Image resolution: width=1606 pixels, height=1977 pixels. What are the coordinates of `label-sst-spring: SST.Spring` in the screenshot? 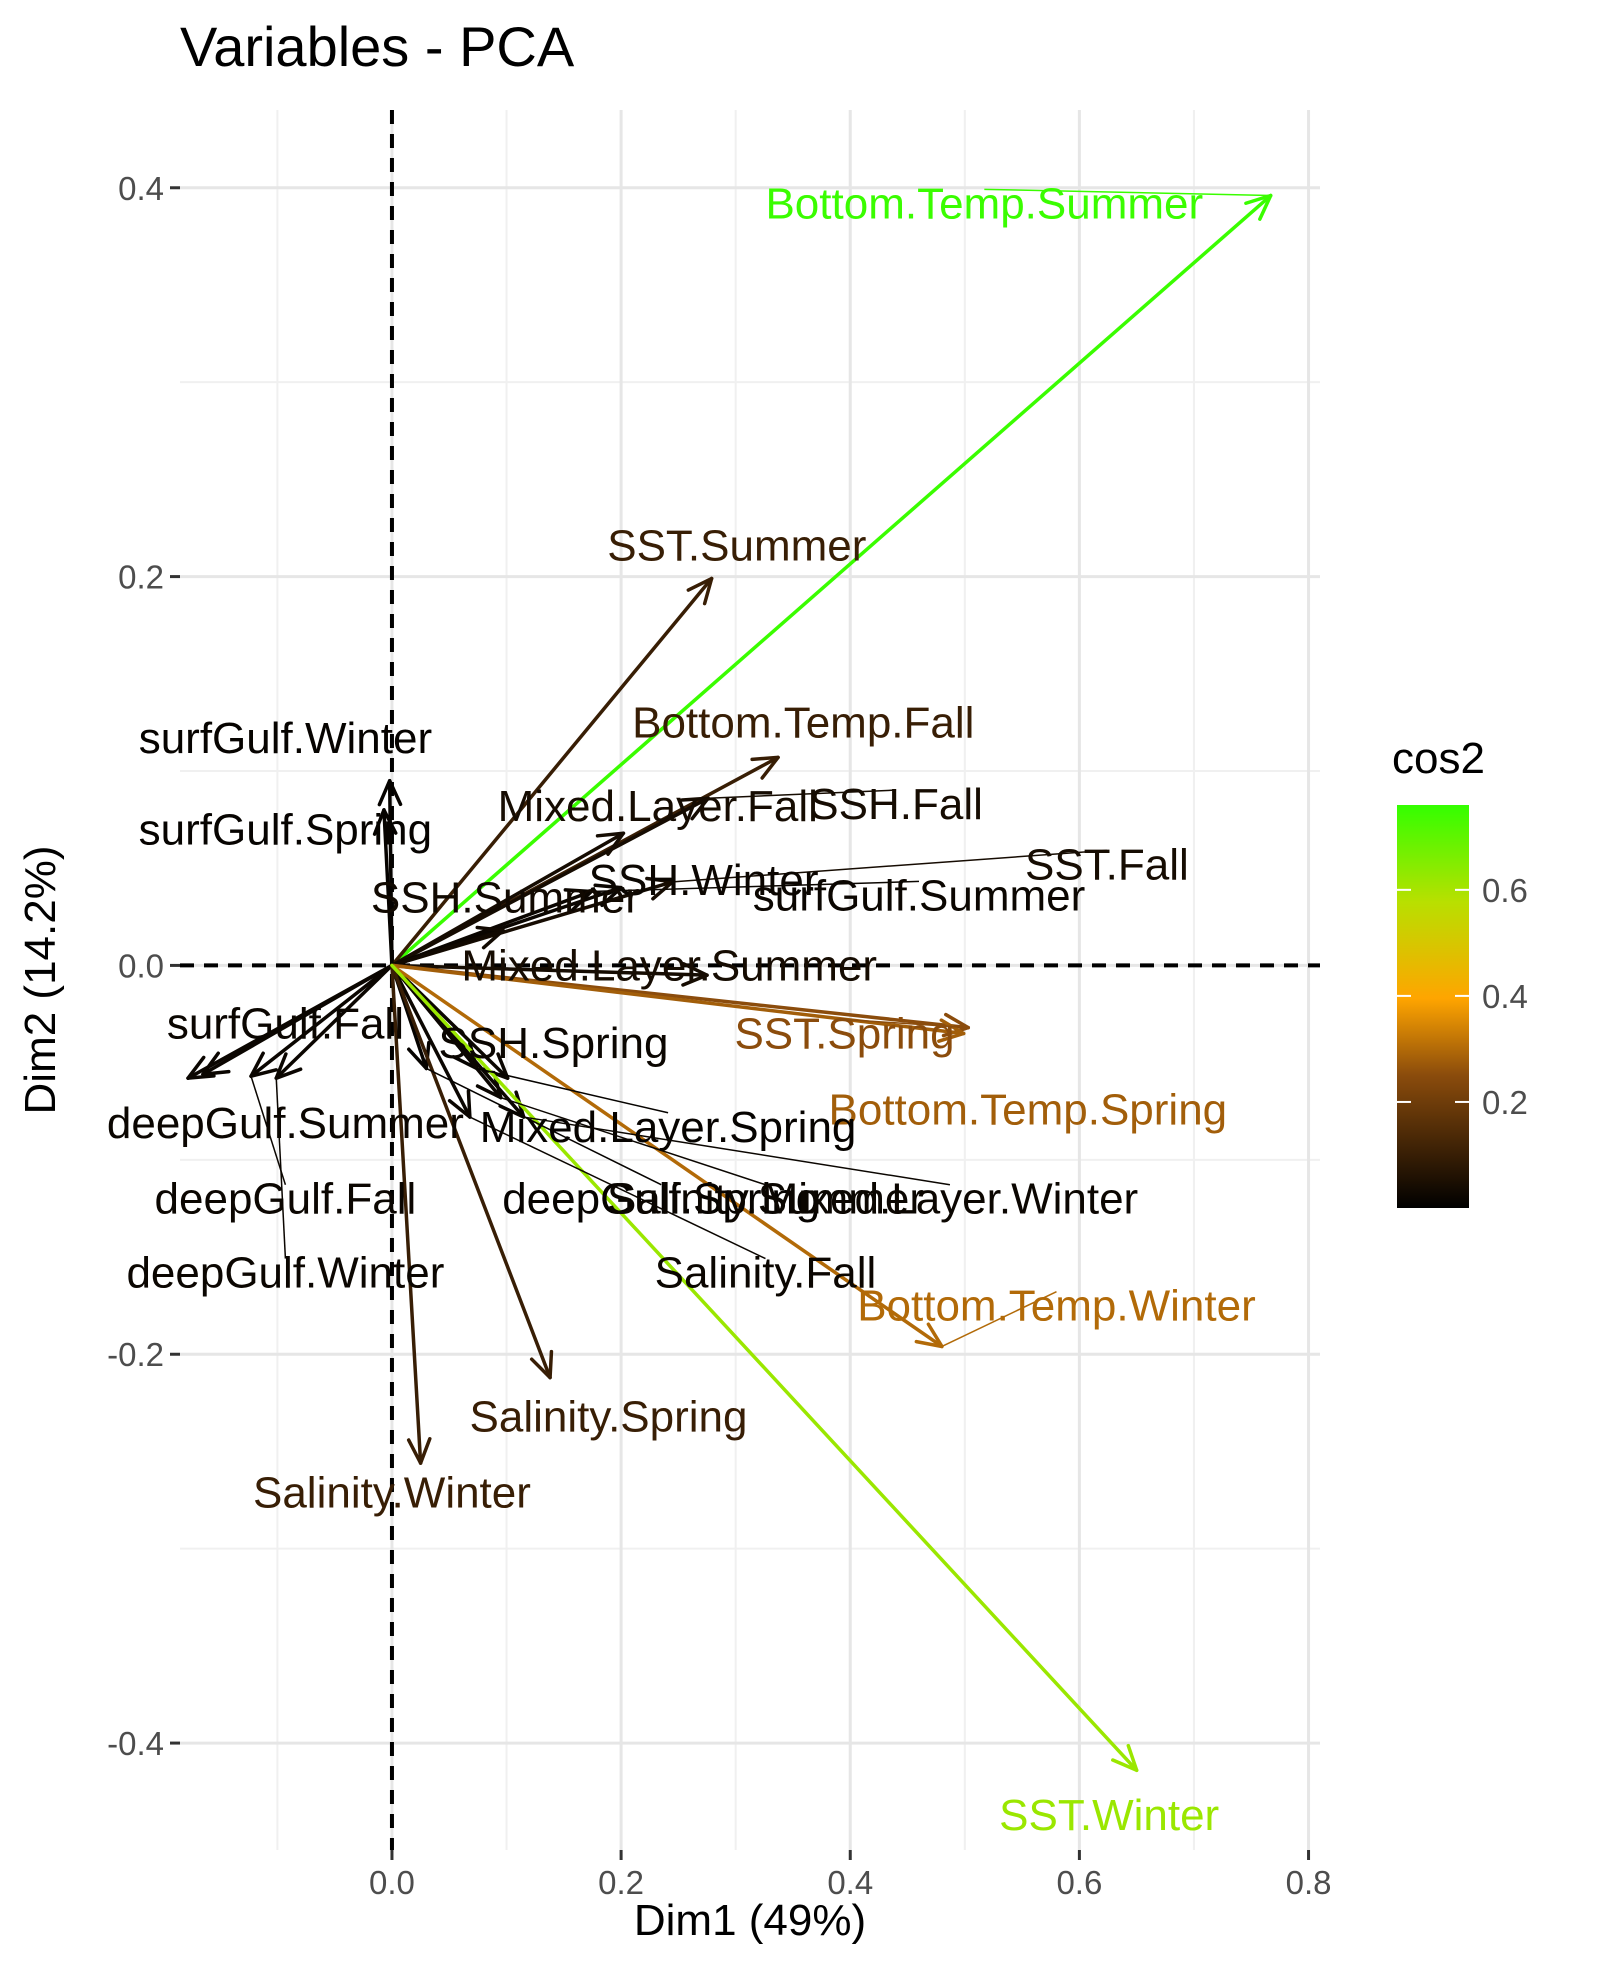 It's located at (844, 1033).